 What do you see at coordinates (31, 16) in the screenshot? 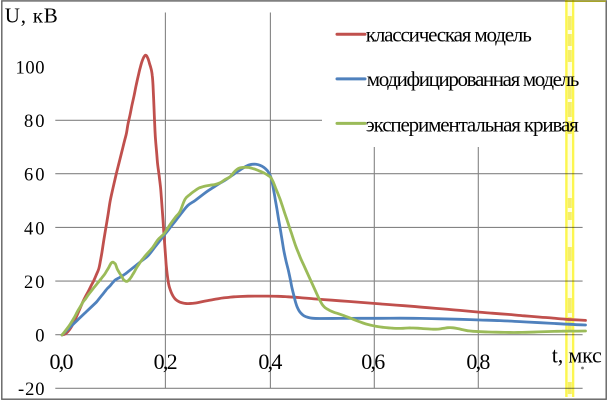
I see `svg-text: U, кВ` at bounding box center [31, 16].